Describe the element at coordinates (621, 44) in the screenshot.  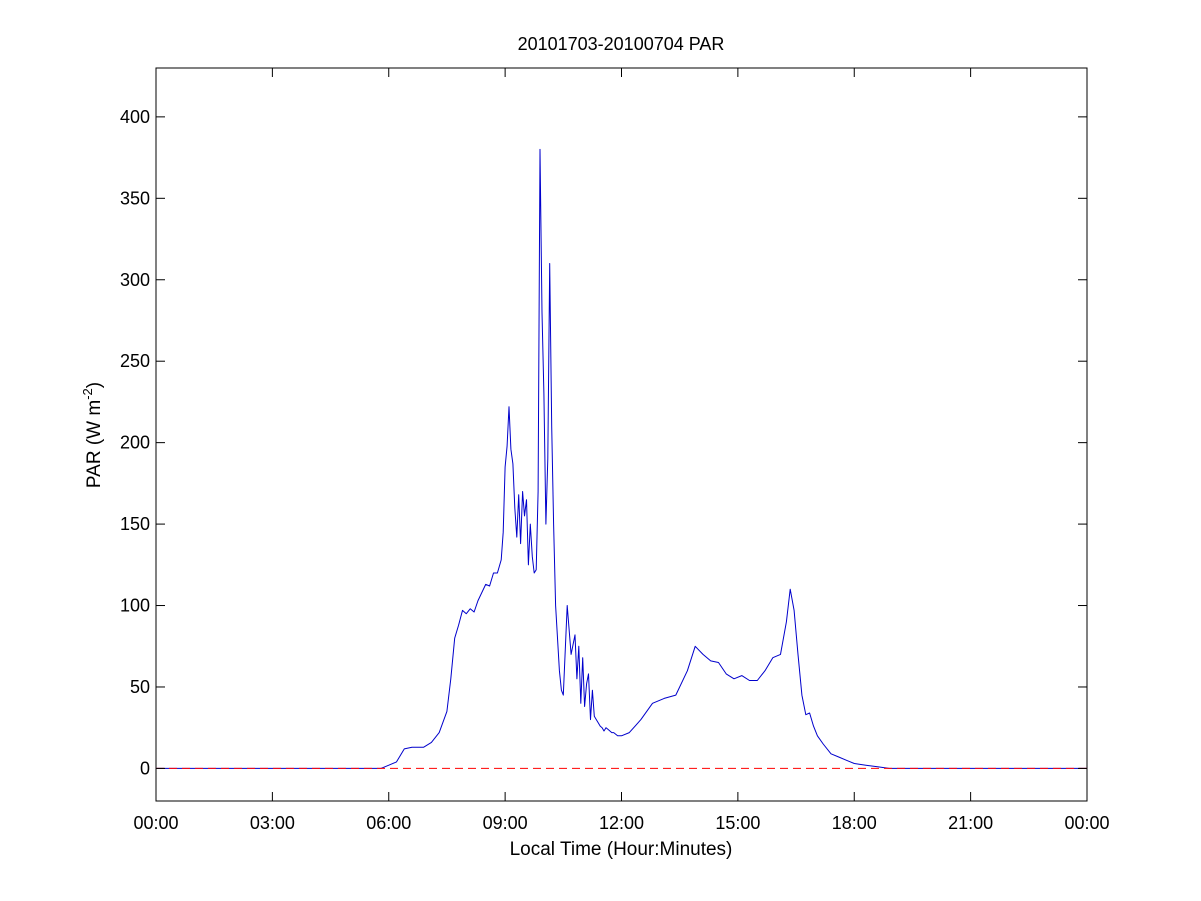
I see `chart-title: 20101703-20100704 PAR` at that location.